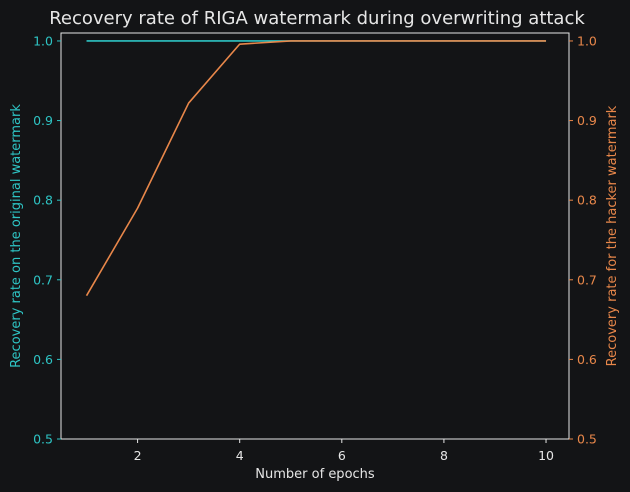 The height and width of the screenshot is (492, 630). I want to click on left-y-tick-label: 0.8, so click(43, 200).